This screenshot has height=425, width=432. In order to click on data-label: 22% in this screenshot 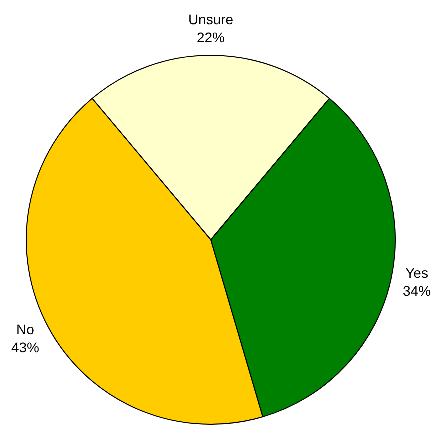, I will do `click(211, 37)`.